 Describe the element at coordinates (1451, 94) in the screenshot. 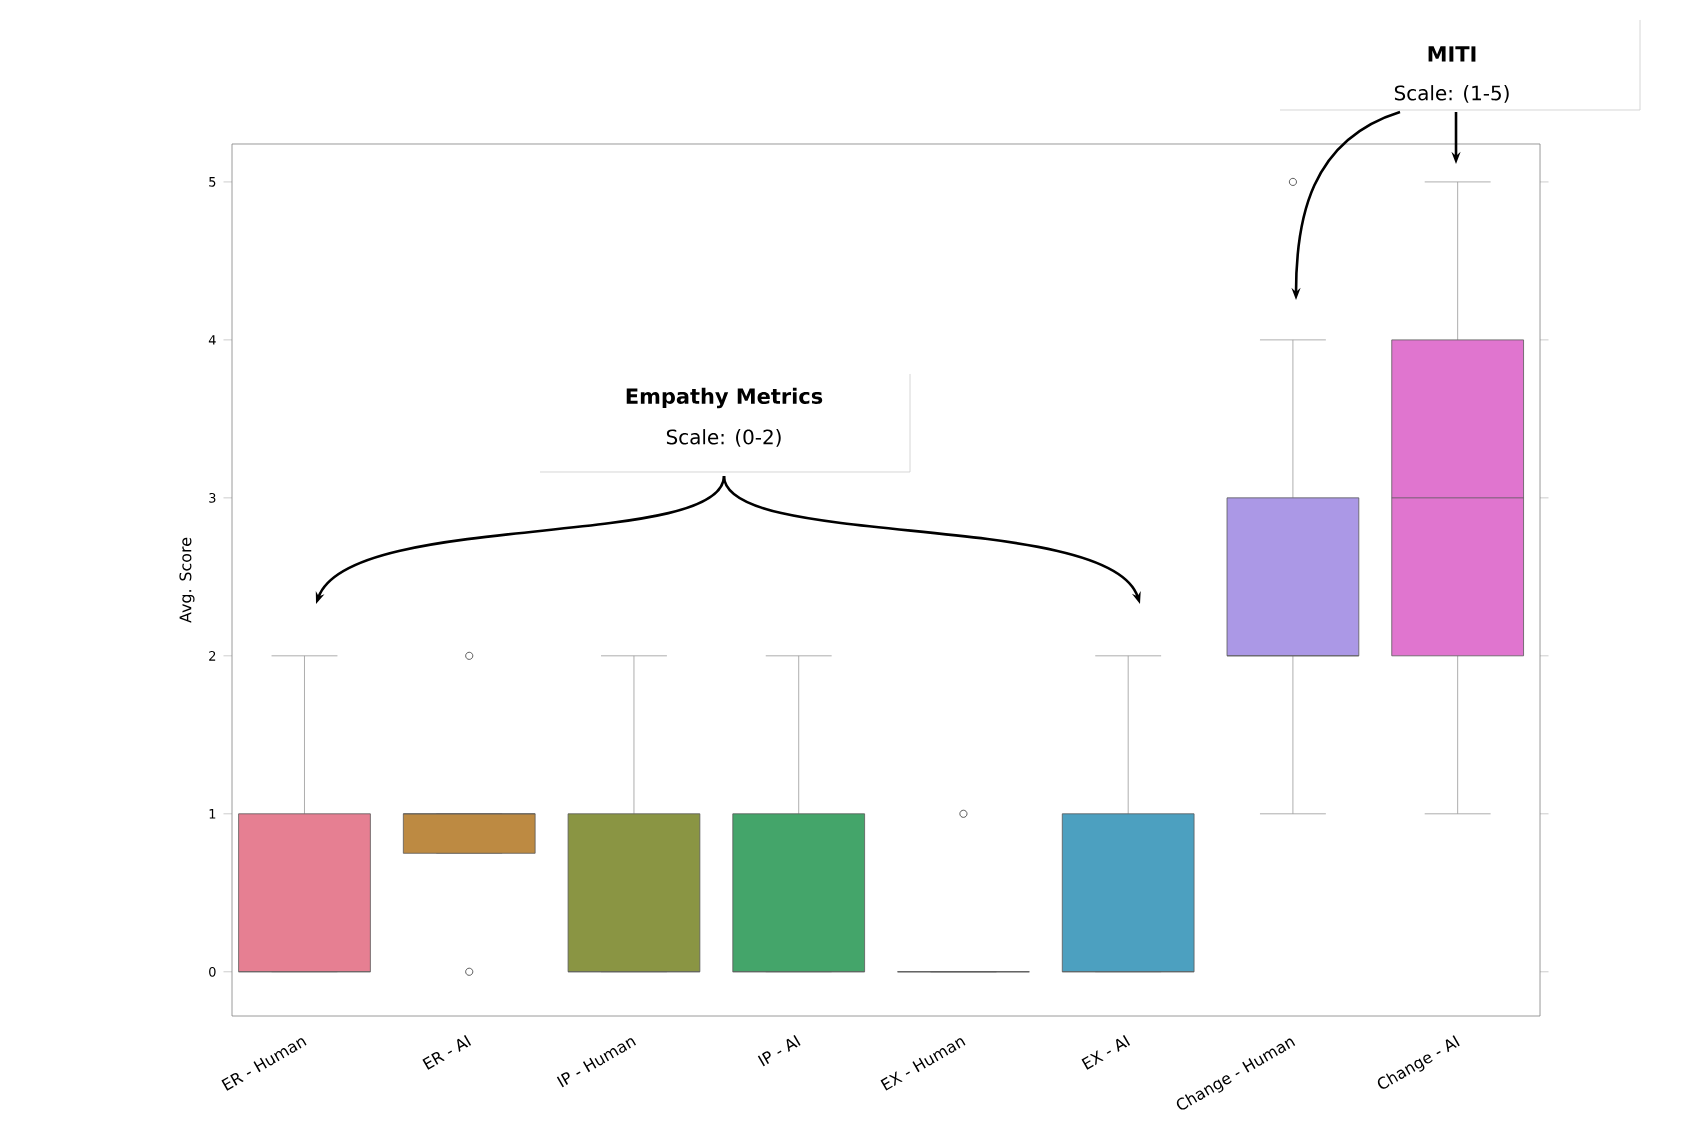

I see `text: Scale: (1-5)` at that location.